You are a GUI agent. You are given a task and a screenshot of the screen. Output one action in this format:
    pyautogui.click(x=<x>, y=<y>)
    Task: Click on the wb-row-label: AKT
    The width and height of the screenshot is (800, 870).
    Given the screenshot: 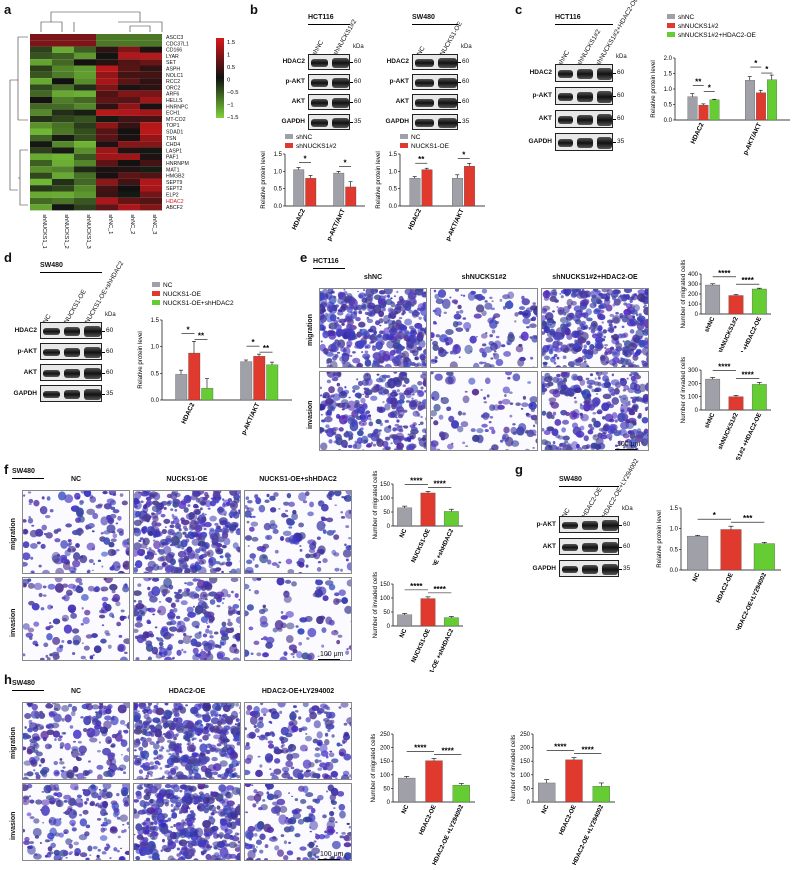 What is the action you would take?
    pyautogui.click(x=394, y=101)
    